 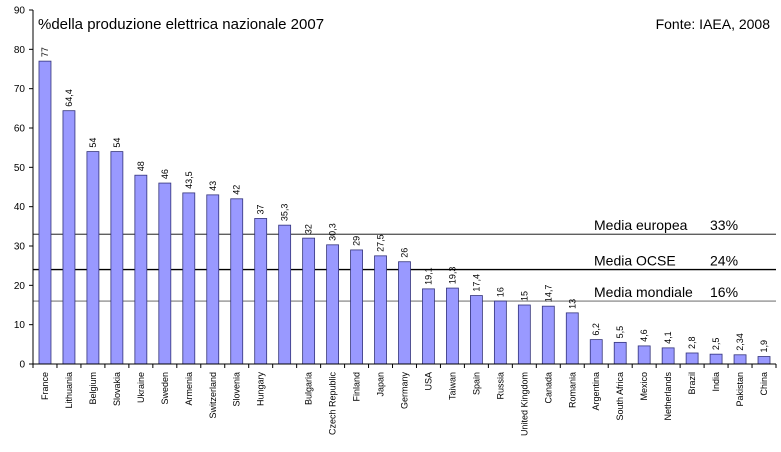 What do you see at coordinates (500, 386) in the screenshot?
I see `category-label: Russia` at bounding box center [500, 386].